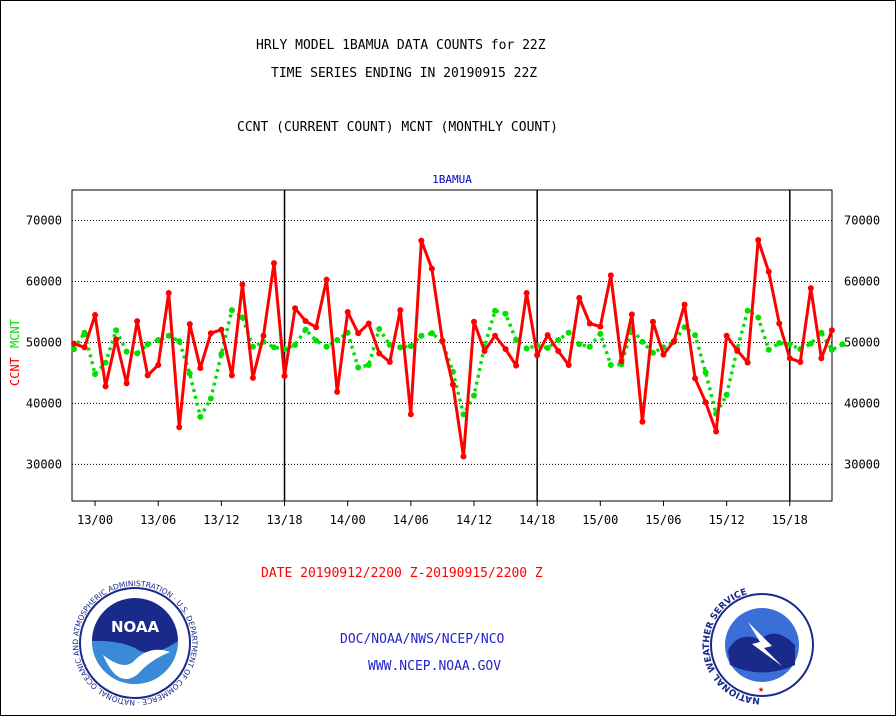 The width and height of the screenshot is (896, 716). Describe the element at coordinates (663, 520) in the screenshot. I see `x-tick-label: 15/06` at that location.